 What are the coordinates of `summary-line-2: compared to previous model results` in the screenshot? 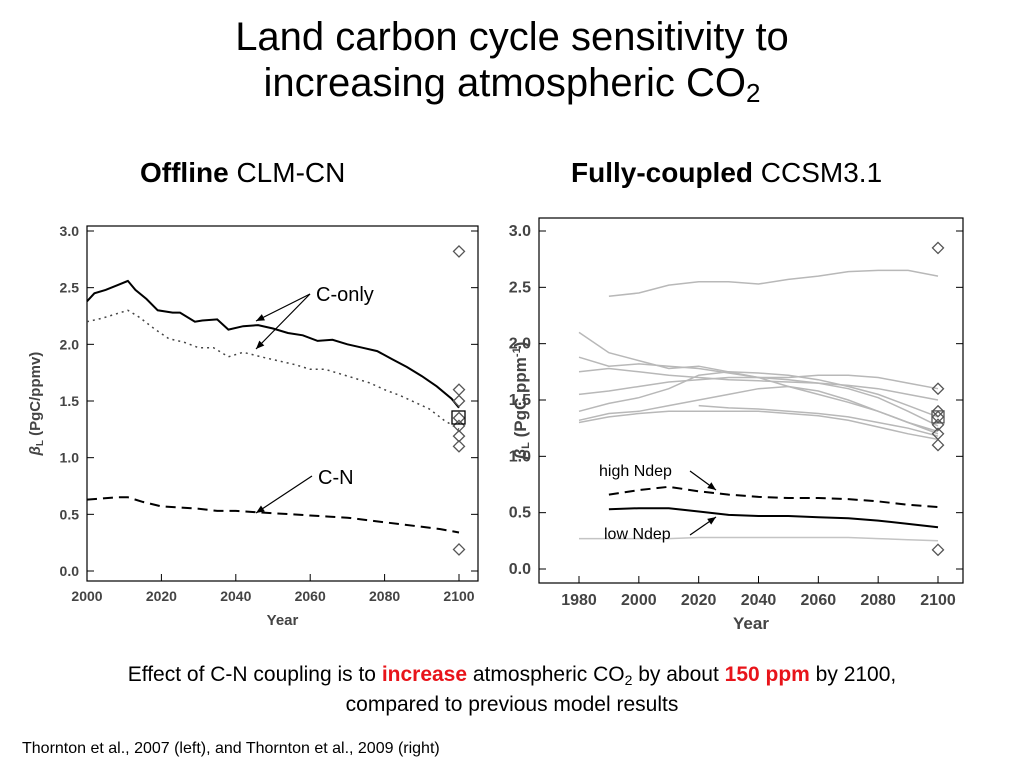 It's located at (512, 704).